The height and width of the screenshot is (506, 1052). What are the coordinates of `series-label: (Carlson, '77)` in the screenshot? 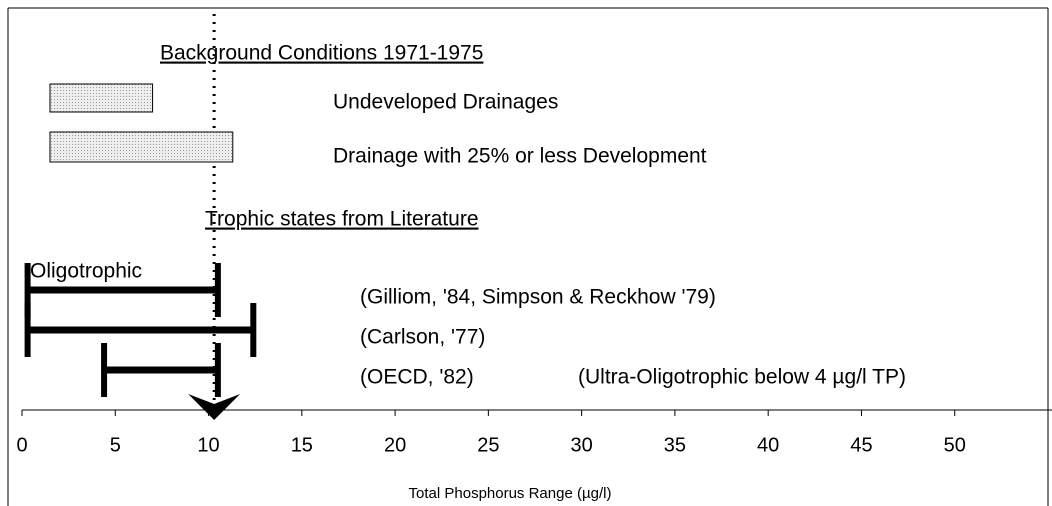 It's located at (422, 337).